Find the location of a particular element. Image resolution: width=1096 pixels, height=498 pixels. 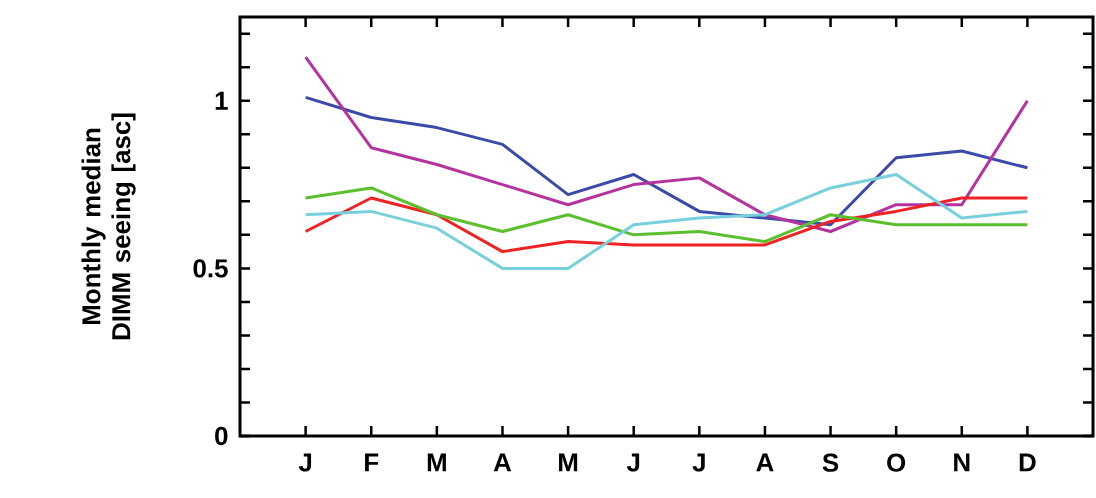

y-tick-label: 0 is located at coordinates (221, 436).